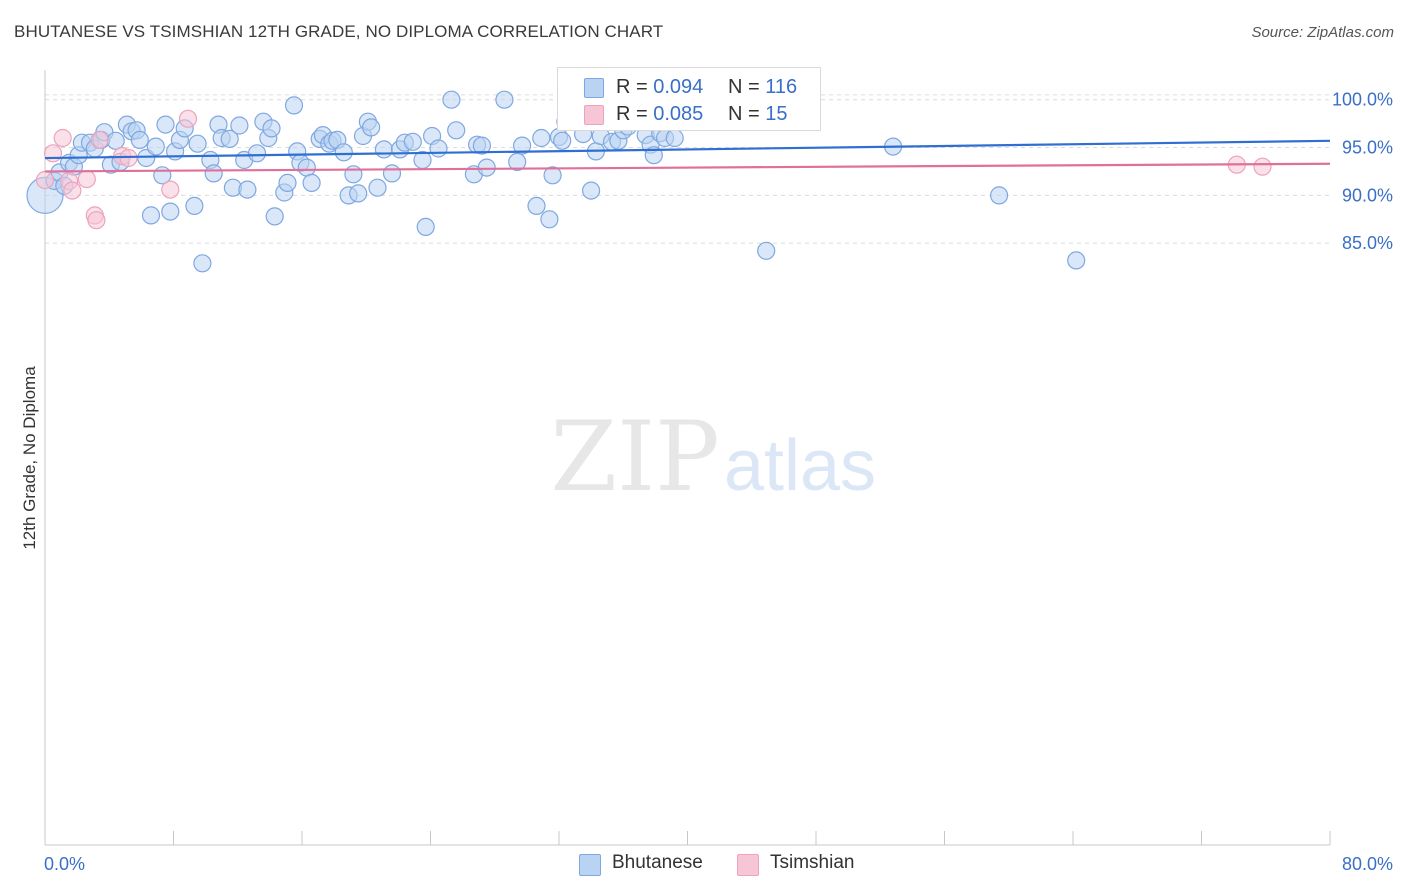 The width and height of the screenshot is (1406, 892). Describe the element at coordinates (1367, 148) in the screenshot. I see `y-tick-label: 95.0%` at that location.